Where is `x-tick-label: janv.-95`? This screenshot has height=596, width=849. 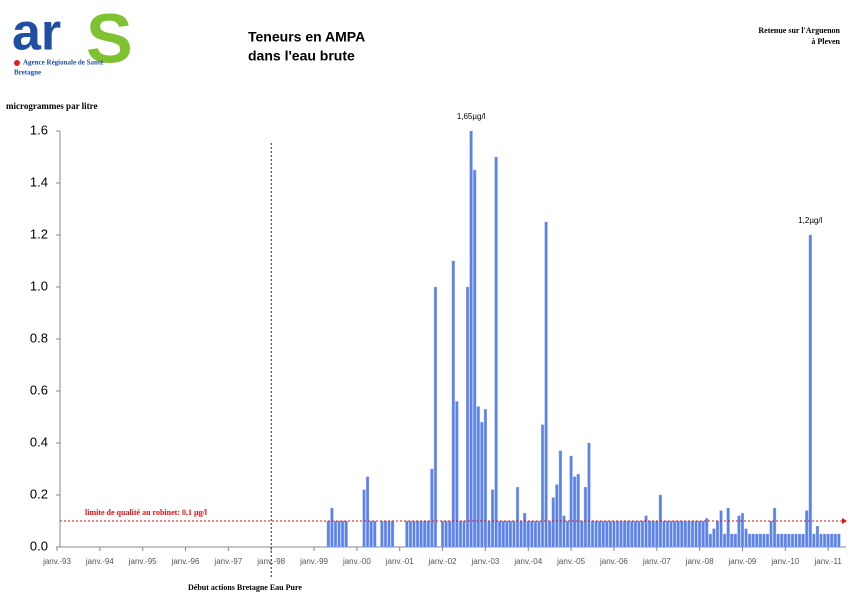 x-tick-label: janv.-95 is located at coordinates (142, 561).